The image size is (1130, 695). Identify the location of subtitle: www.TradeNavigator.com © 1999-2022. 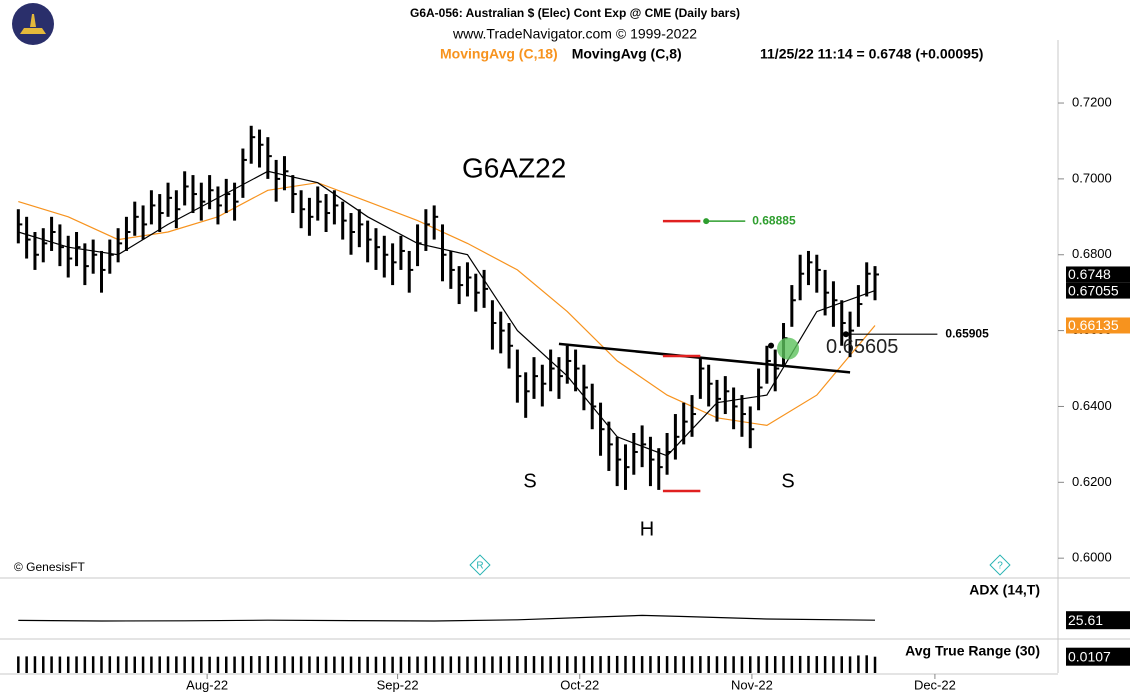
(574, 34).